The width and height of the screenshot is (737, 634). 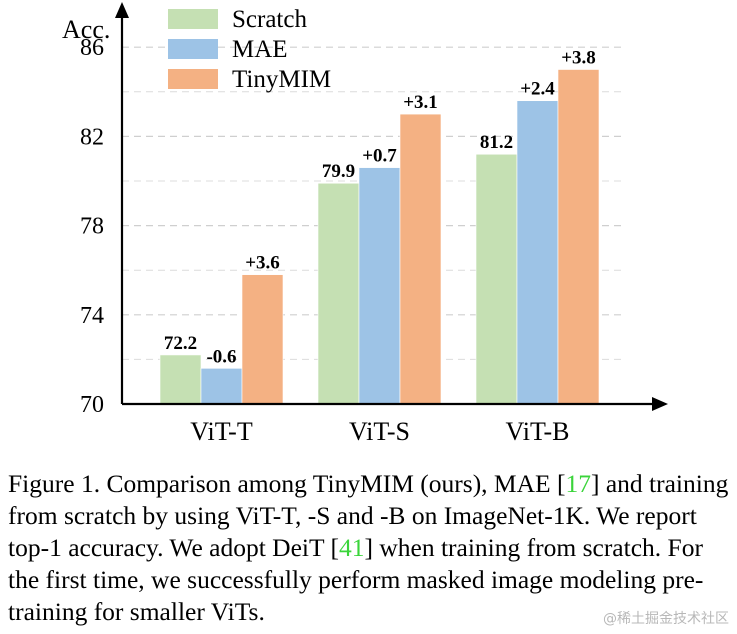 I want to click on bar-mae-vit-t, so click(x=221, y=386).